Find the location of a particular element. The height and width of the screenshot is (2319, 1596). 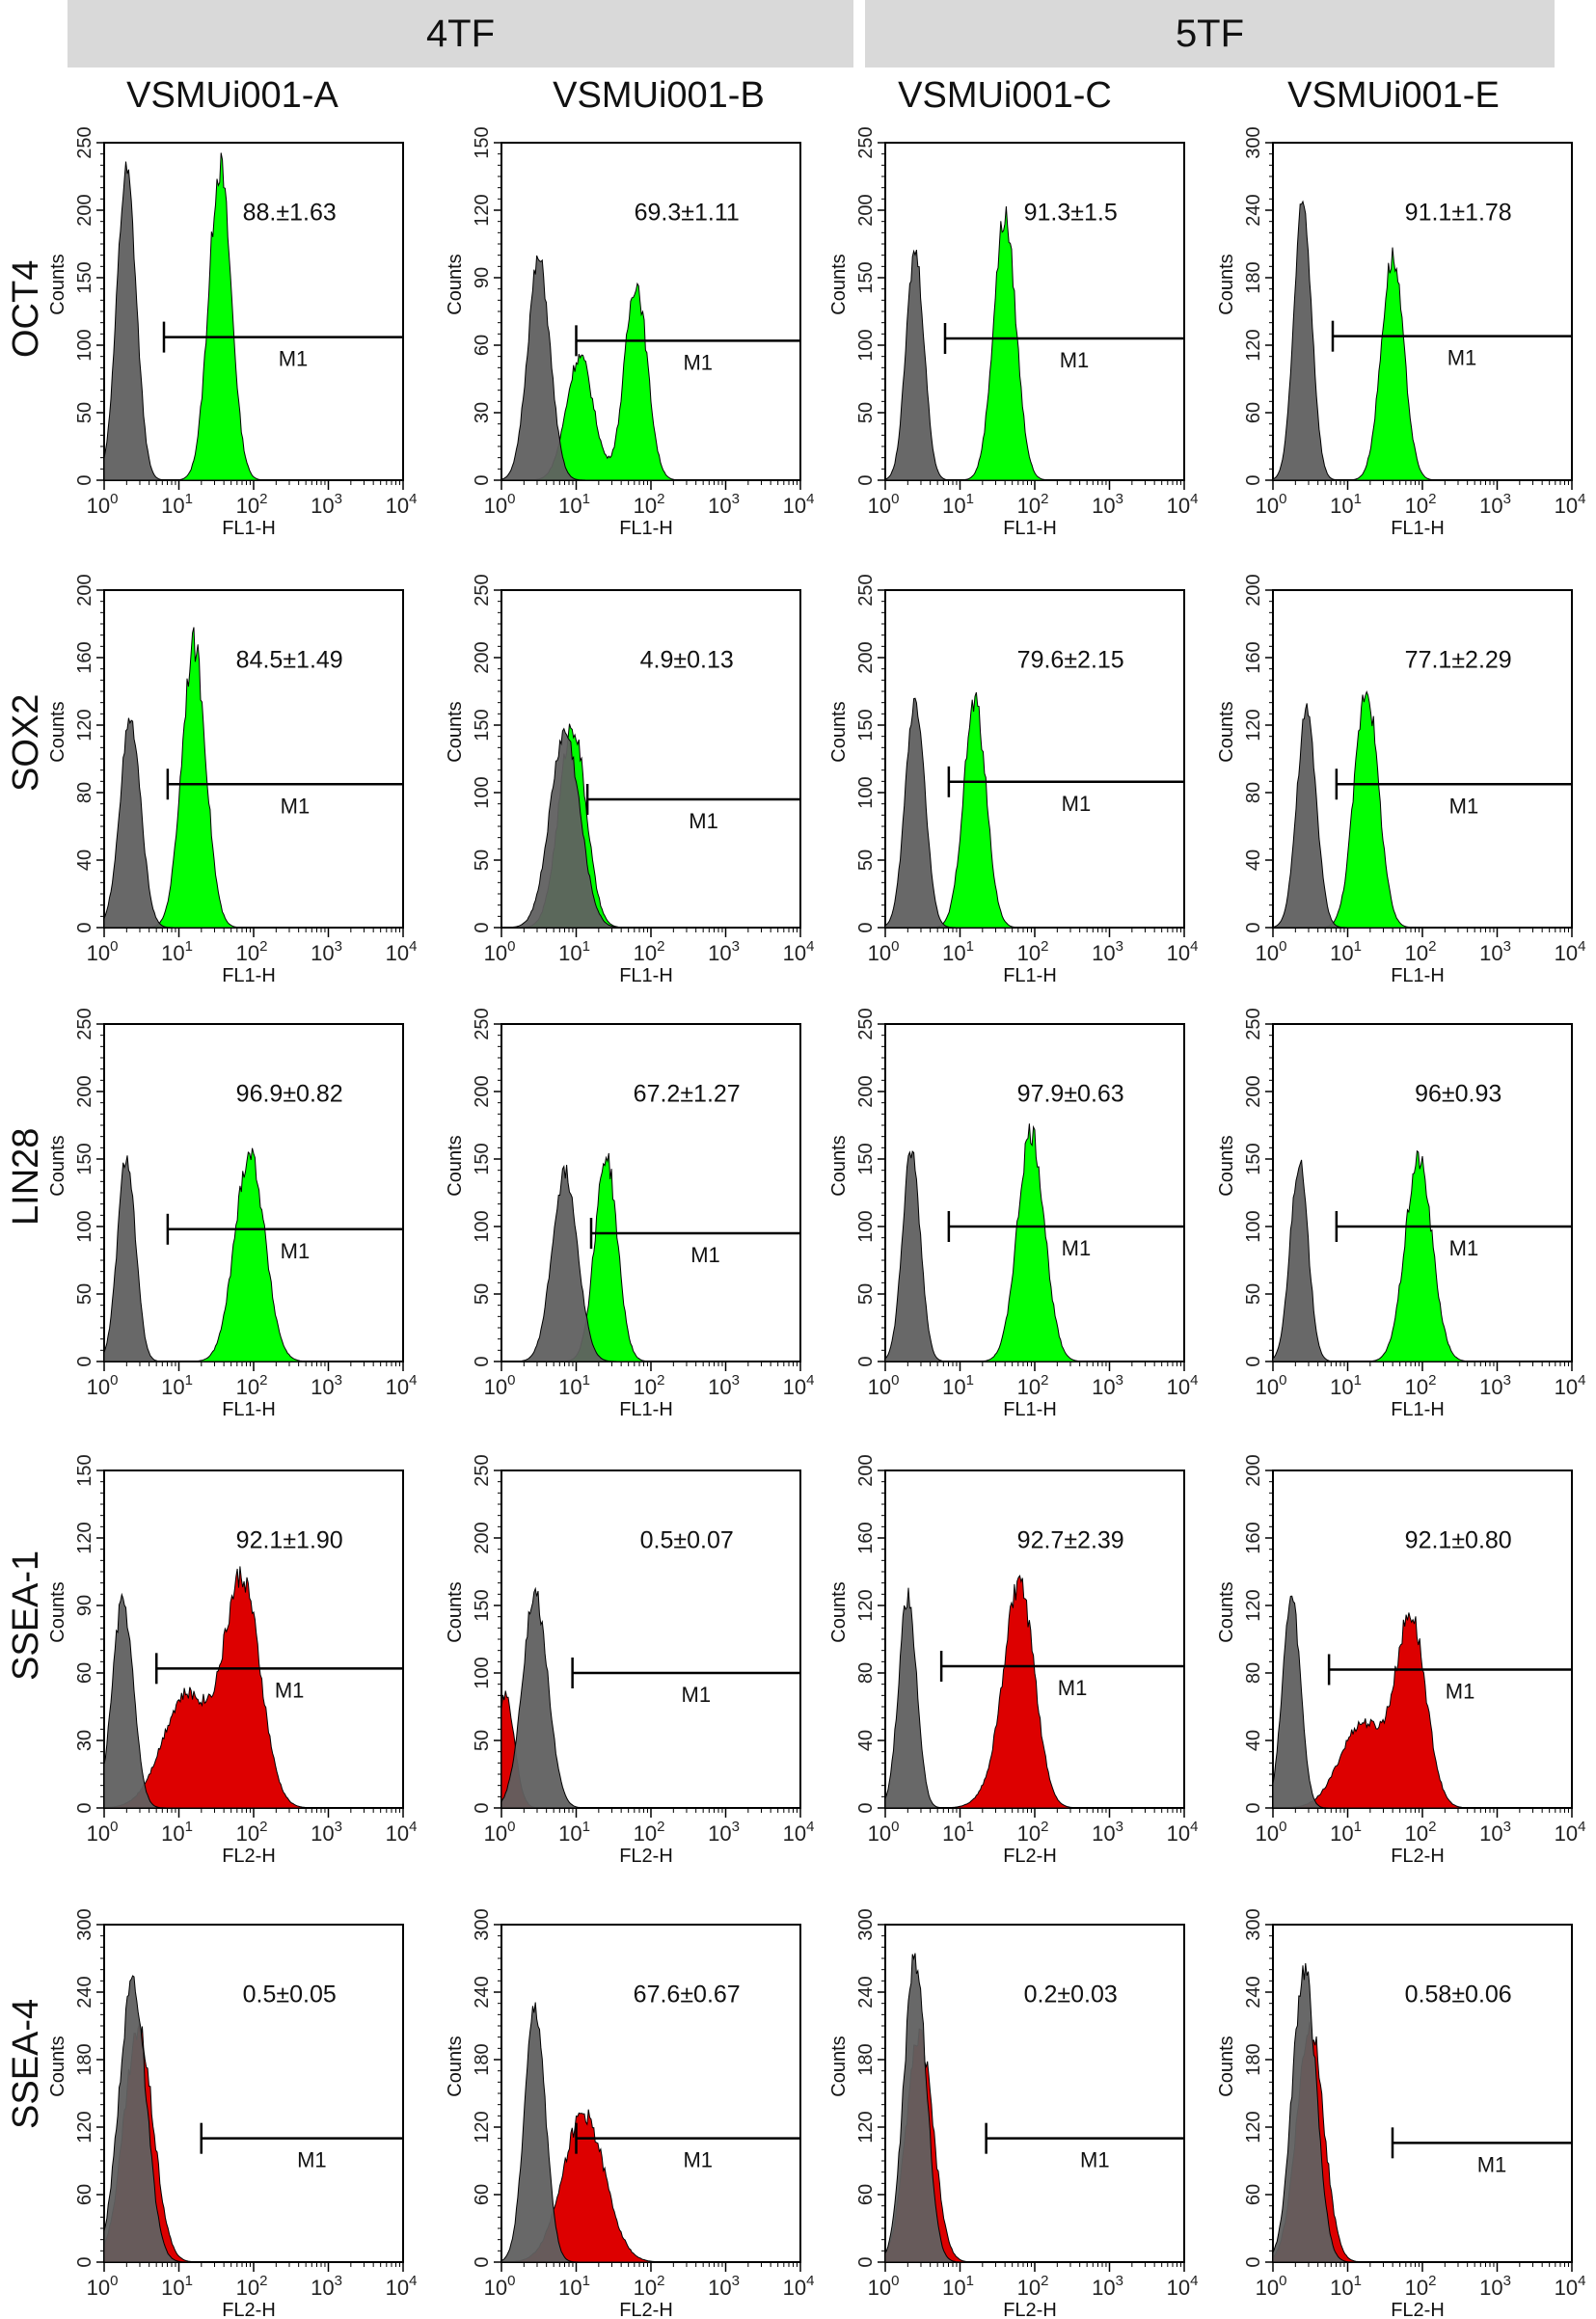

y-tick-label: 120 is located at coordinates (1253, 725).